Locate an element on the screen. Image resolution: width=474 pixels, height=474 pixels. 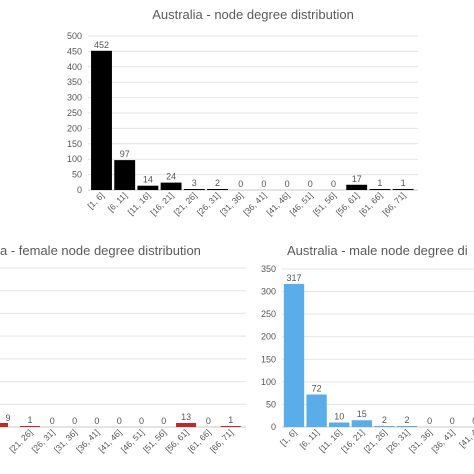
chart-overall-title: Australia - node degree distribution is located at coordinates (253, 14).